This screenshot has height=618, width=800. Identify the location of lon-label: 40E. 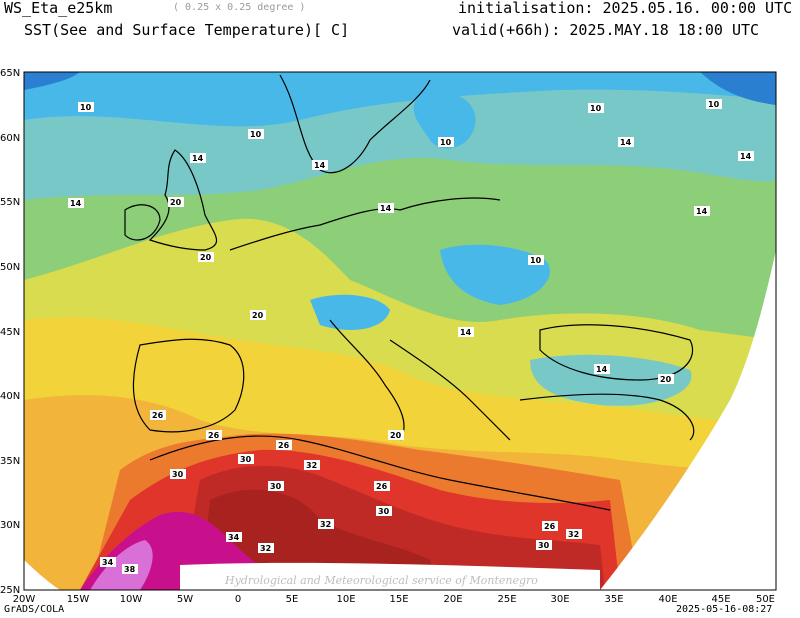
(667, 599).